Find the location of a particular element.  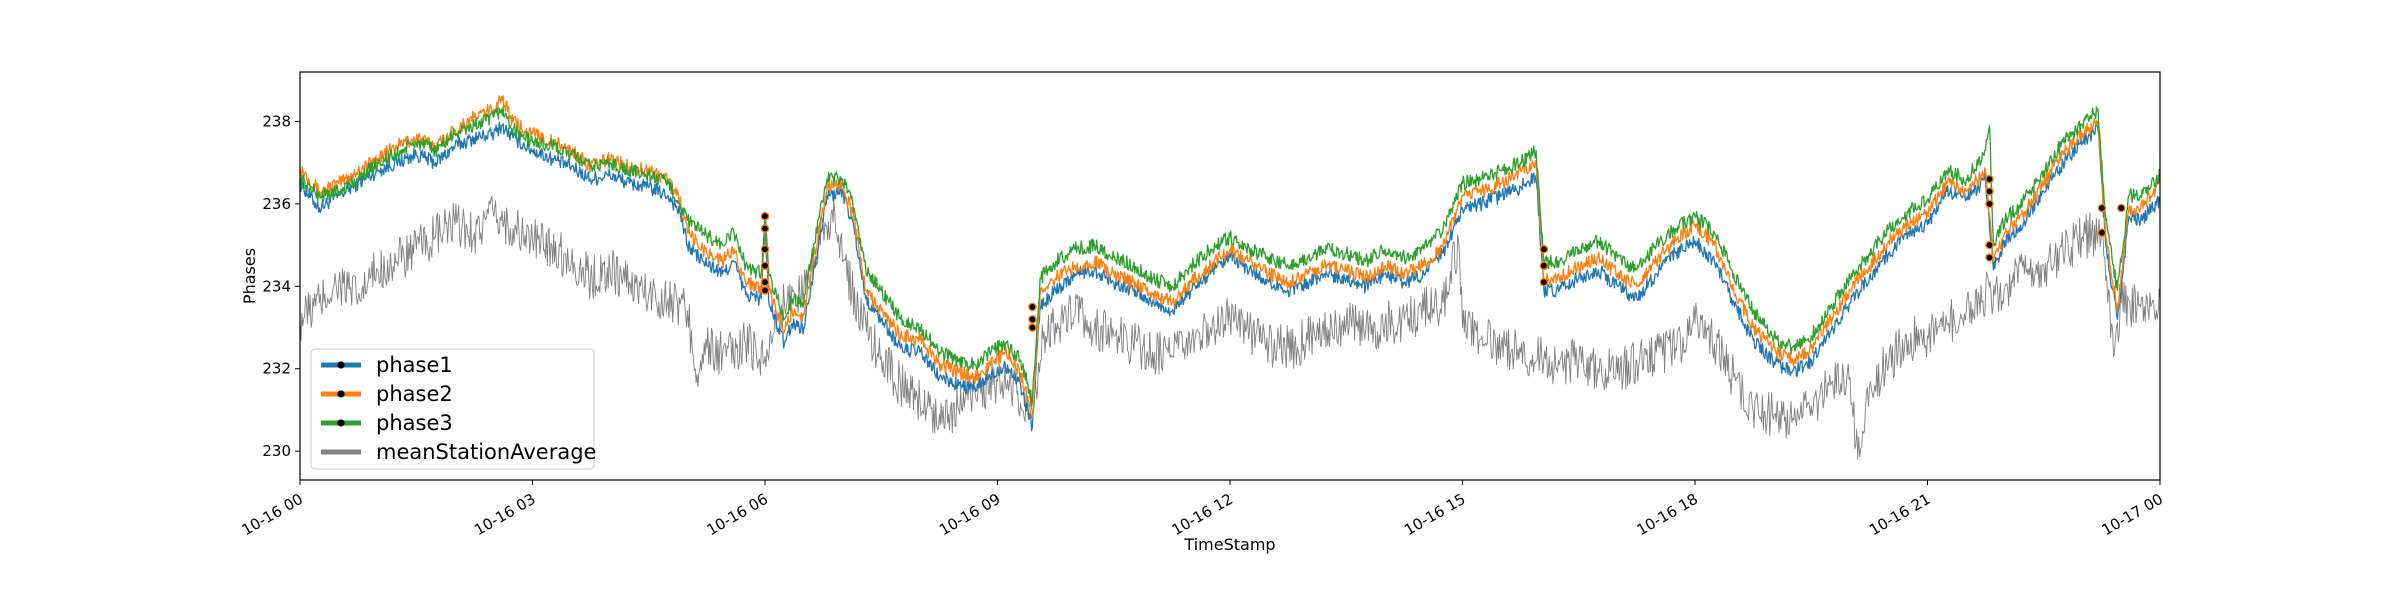

legend-label: phase1 is located at coordinates (414, 365).